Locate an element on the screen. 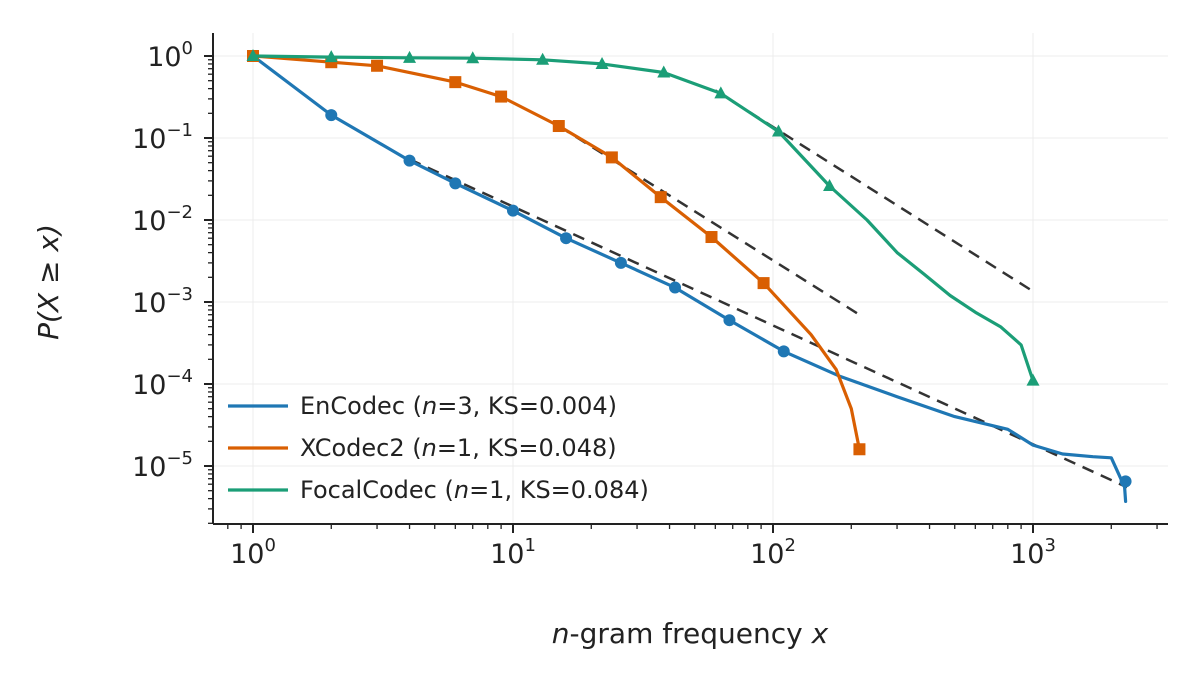 Image resolution: width=1200 pixels, height=692 pixels. y-tick-label-4: 10⁻⁴ is located at coordinates (162, 383).